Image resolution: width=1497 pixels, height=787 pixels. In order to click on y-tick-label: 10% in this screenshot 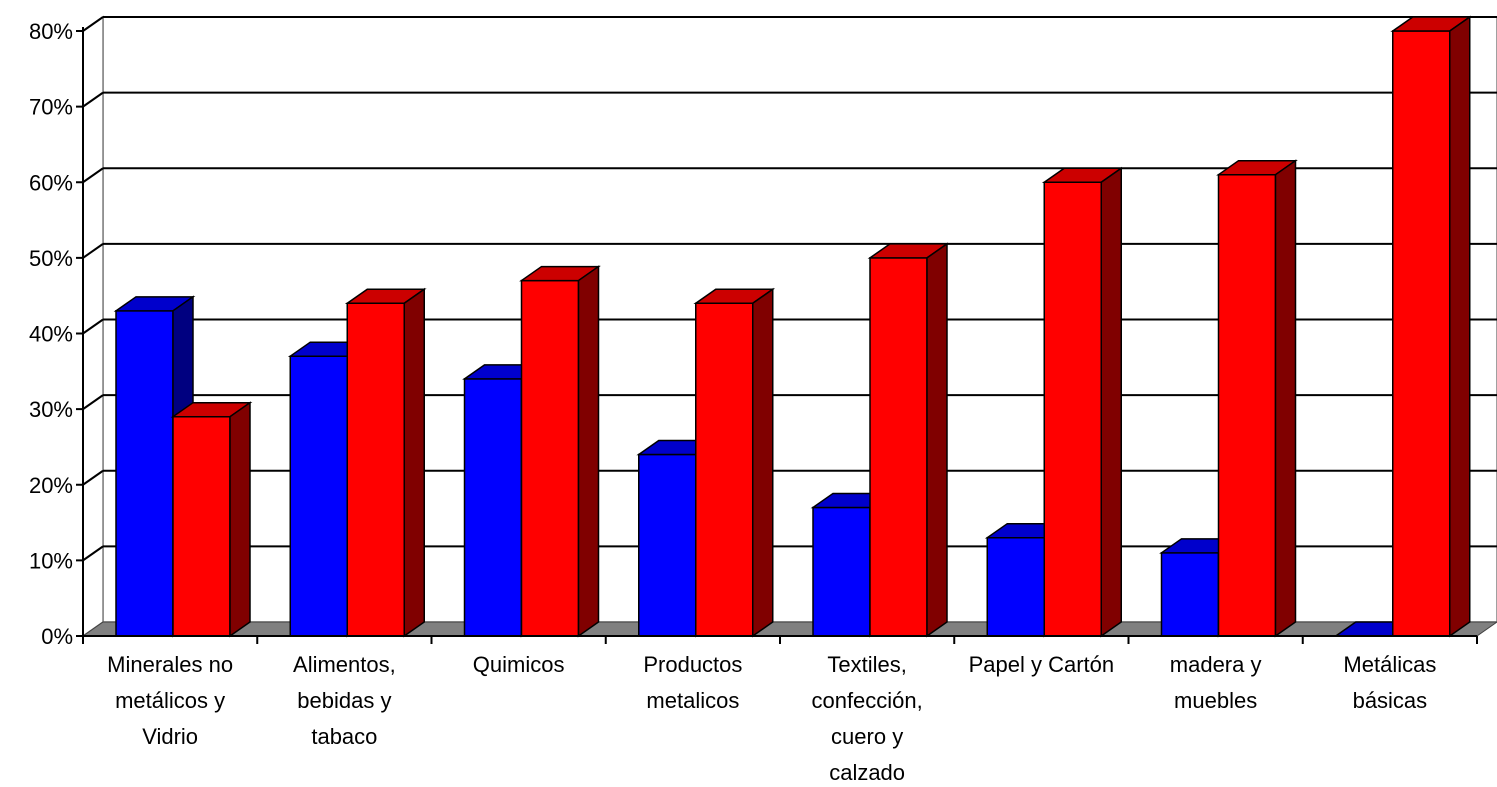, I will do `click(51, 560)`.